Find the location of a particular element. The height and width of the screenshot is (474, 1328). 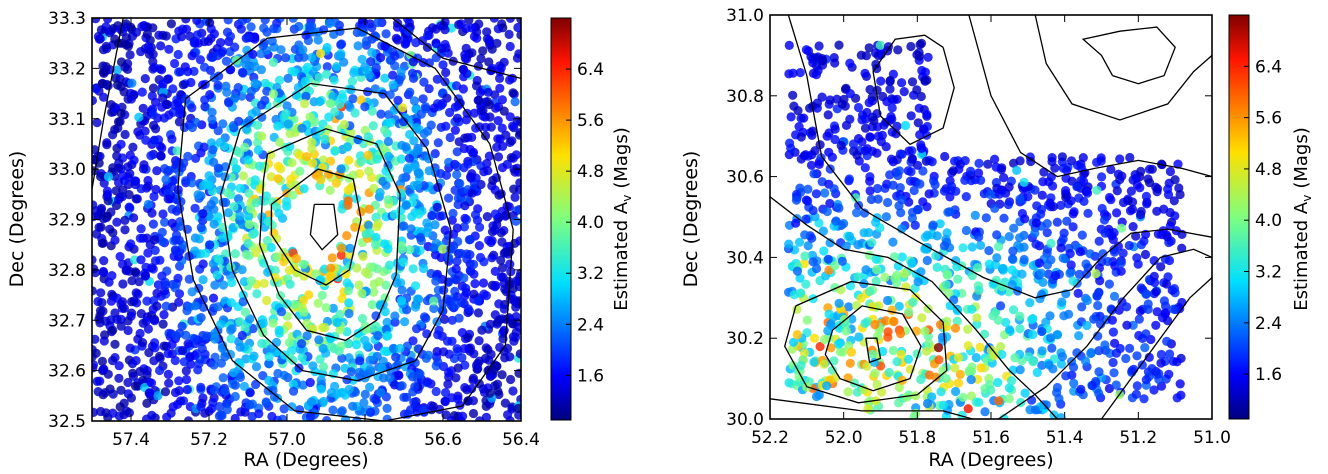

colorbar-tick-label: 4.8 is located at coordinates (1268, 170).